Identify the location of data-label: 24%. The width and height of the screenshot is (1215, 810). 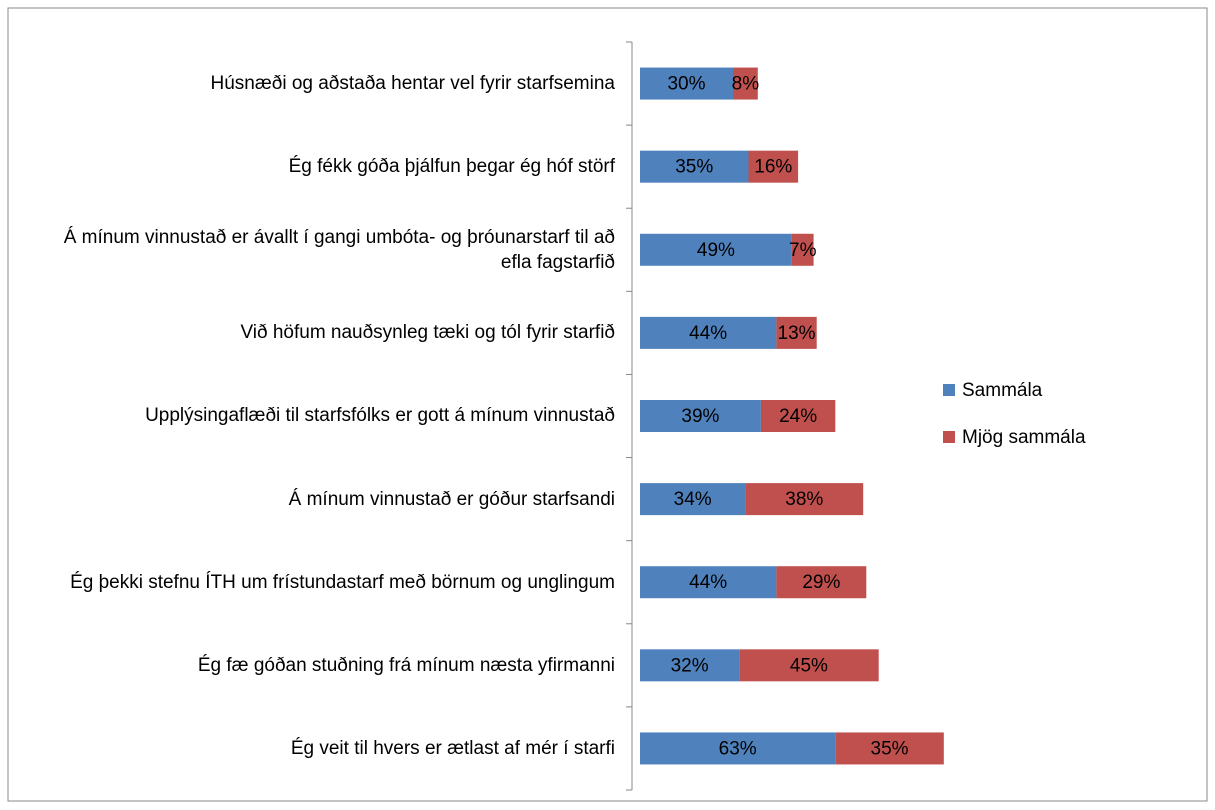
(798, 416).